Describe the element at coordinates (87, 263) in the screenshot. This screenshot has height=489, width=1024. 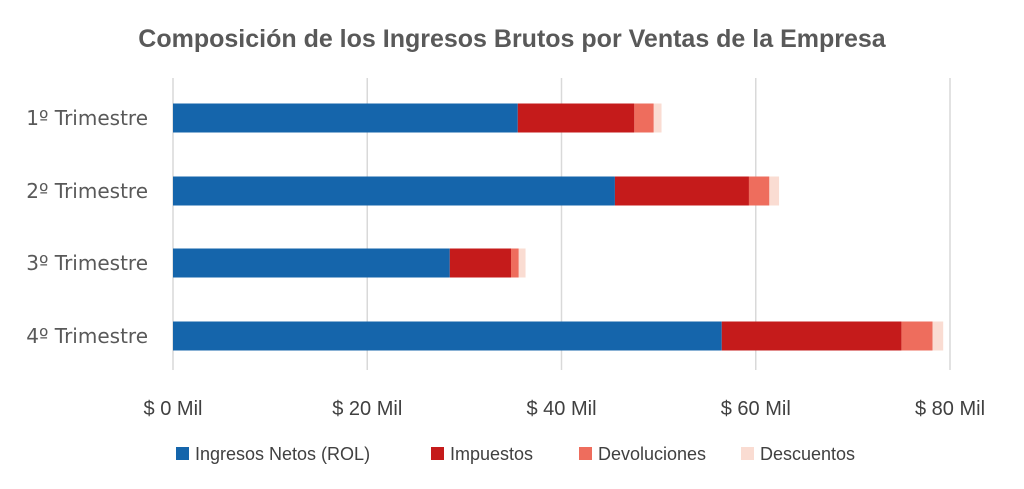
I see `category-label-3: 3º Trimestre` at that location.